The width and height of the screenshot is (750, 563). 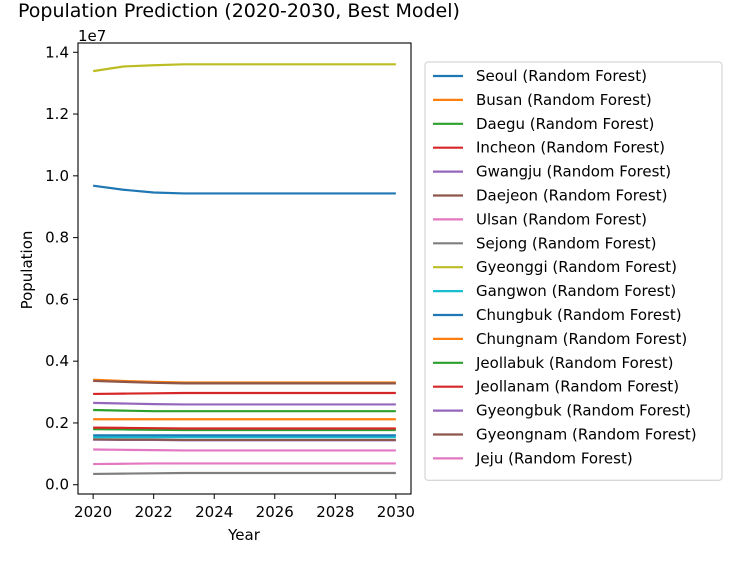 What do you see at coordinates (576, 267) in the screenshot?
I see `legend-label-8: Gyeonggi (Random Forest)` at bounding box center [576, 267].